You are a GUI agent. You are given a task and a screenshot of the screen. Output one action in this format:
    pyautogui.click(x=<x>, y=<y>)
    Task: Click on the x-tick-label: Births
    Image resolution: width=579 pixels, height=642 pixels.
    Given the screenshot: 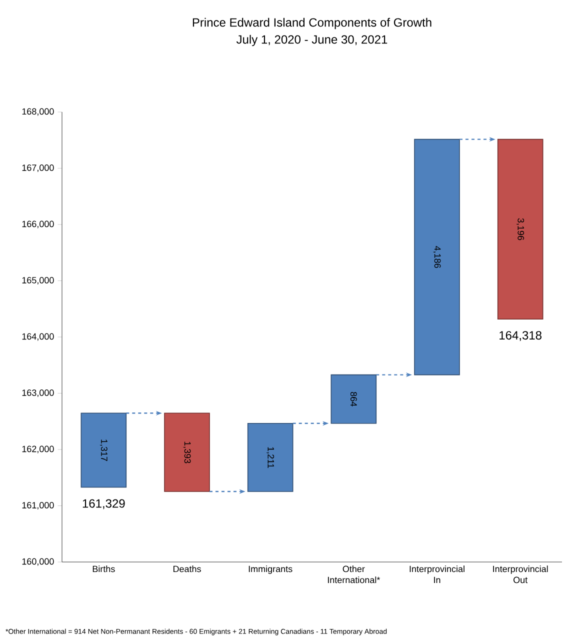 What is the action you would take?
    pyautogui.click(x=103, y=569)
    